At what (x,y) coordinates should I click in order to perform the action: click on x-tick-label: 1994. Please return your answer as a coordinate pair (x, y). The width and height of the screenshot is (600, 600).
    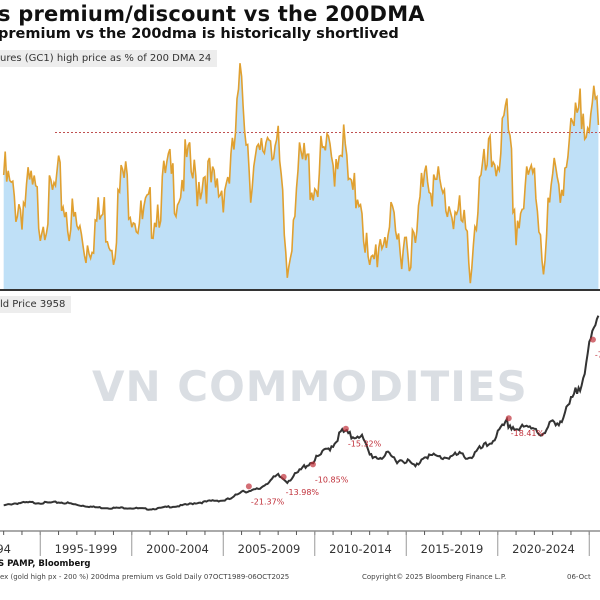
    Looking at the image, I should click on (5, 549).